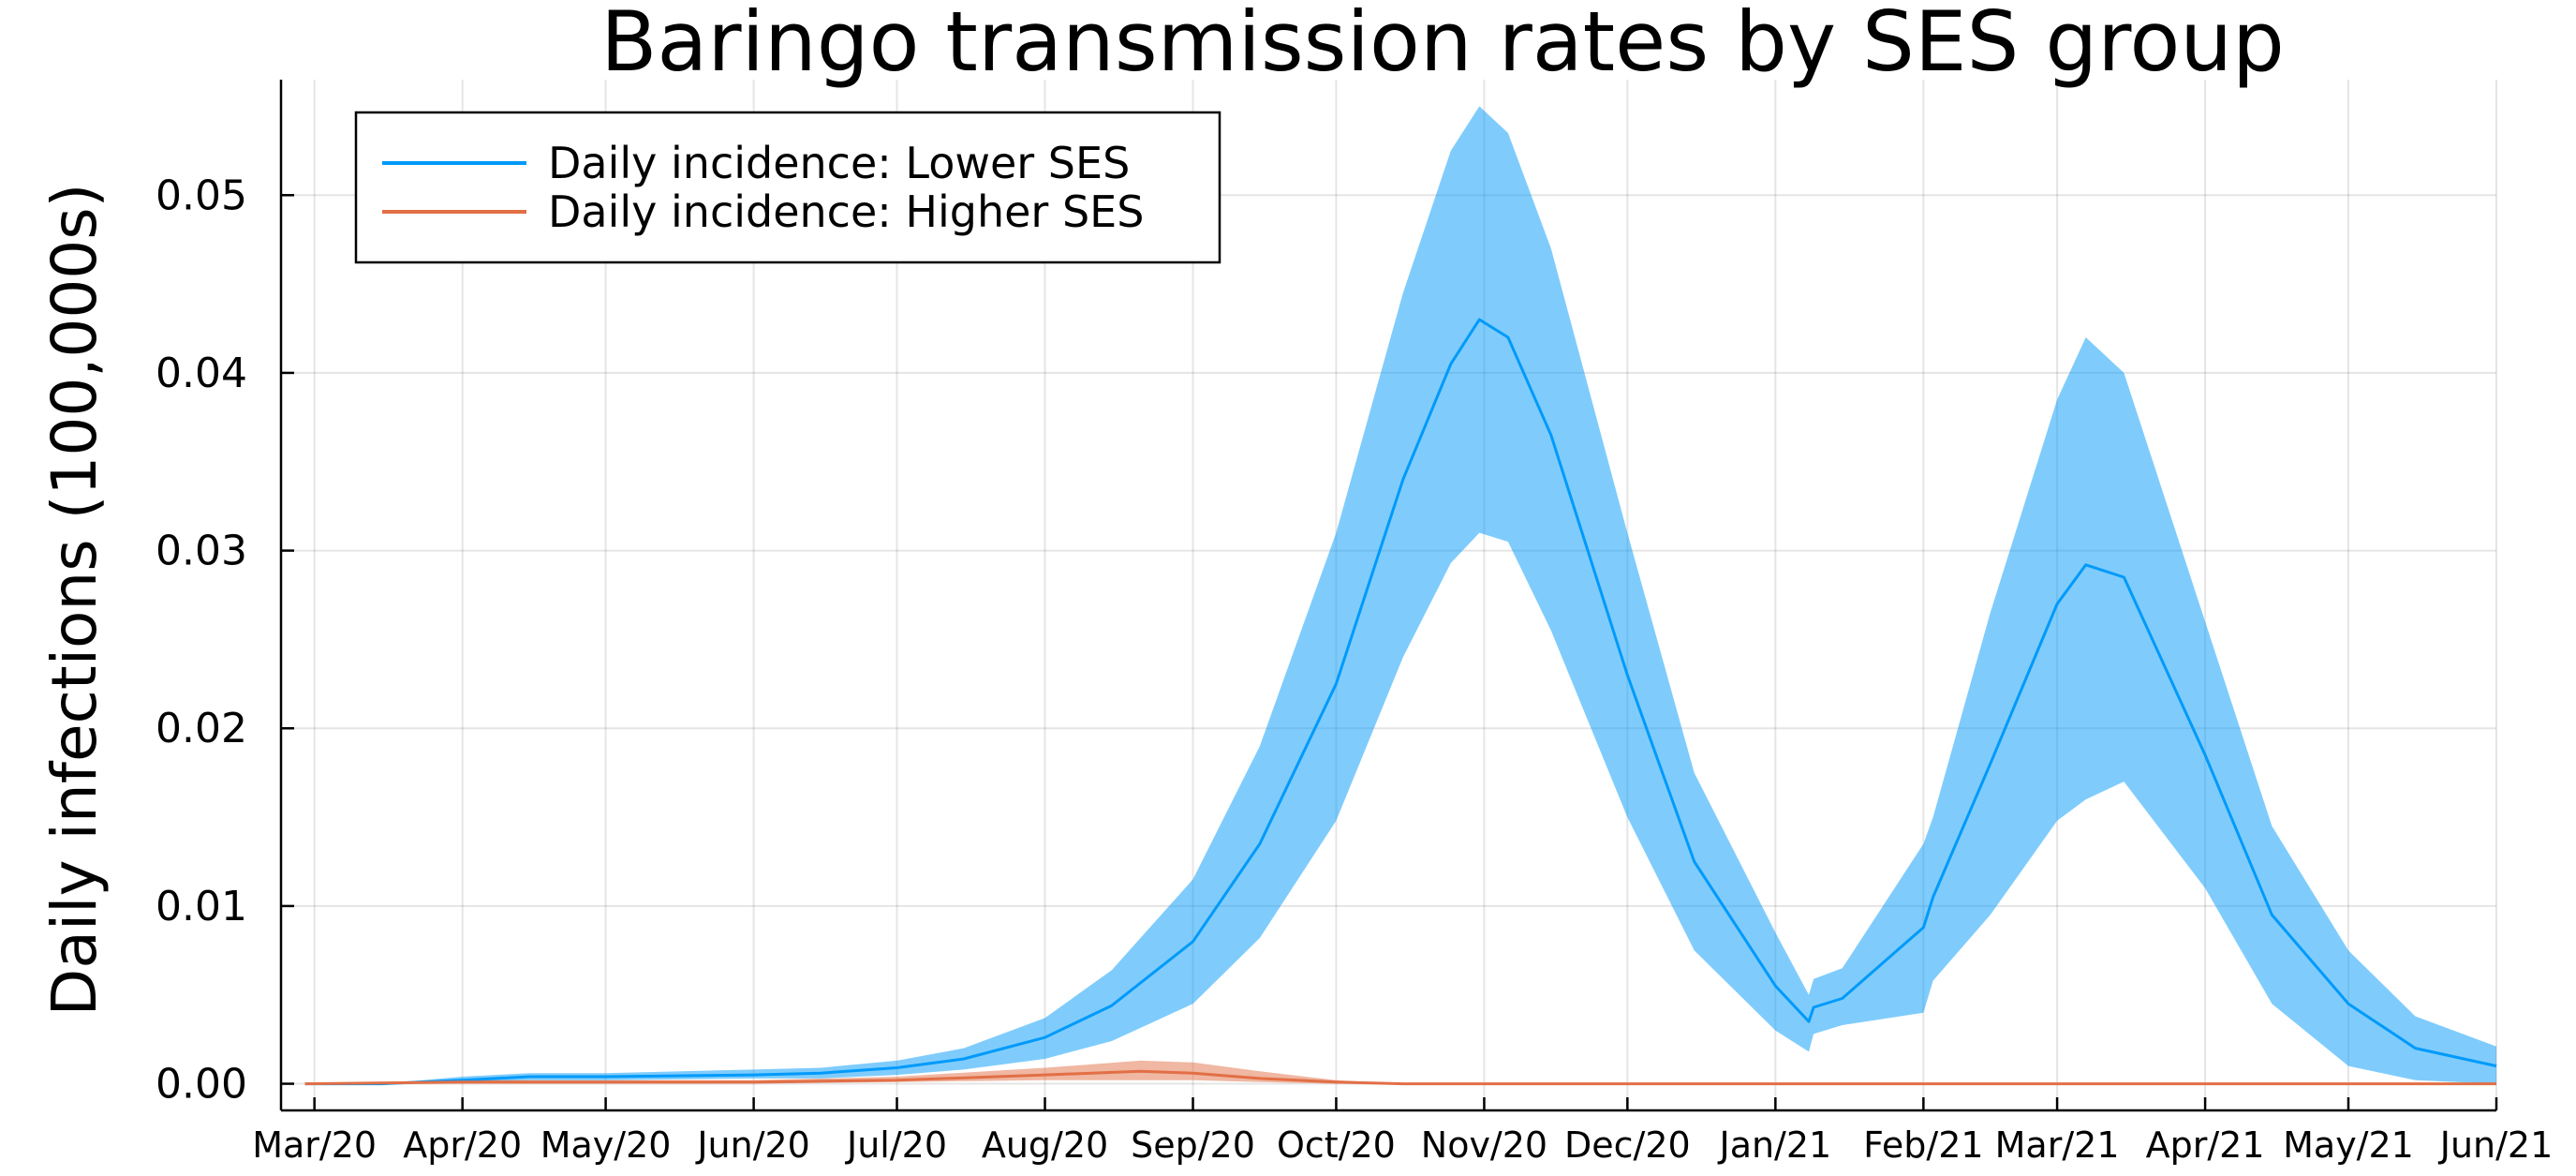 Image resolution: width=2576 pixels, height=1176 pixels. Describe the element at coordinates (1923, 1145) in the screenshot. I see `x-tick-label: Feb/21` at that location.